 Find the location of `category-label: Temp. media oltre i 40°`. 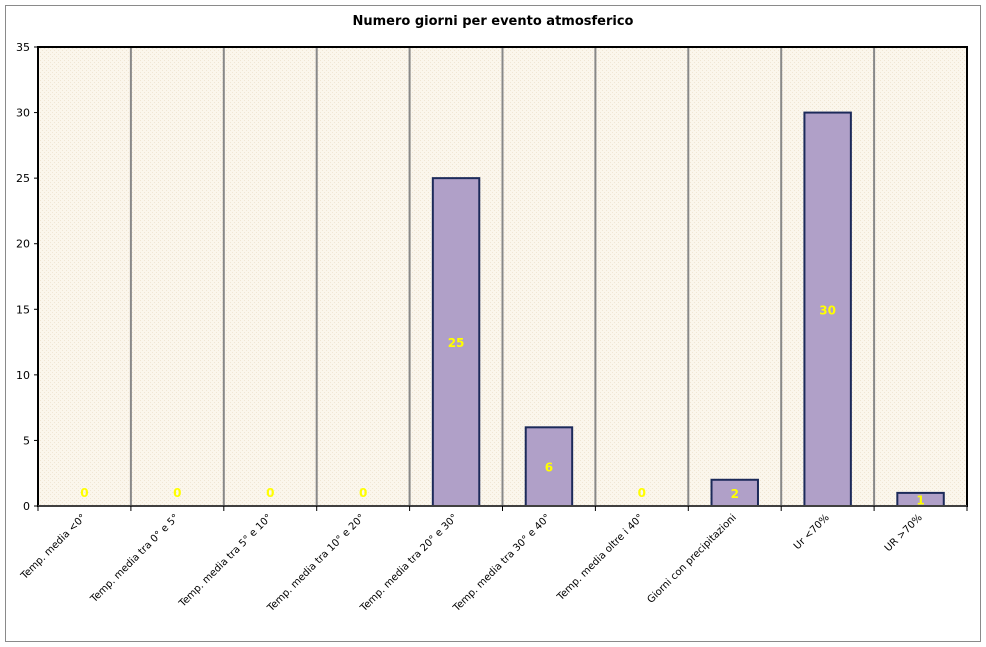

category-label: Temp. media oltre i 40° is located at coordinates (600, 557).